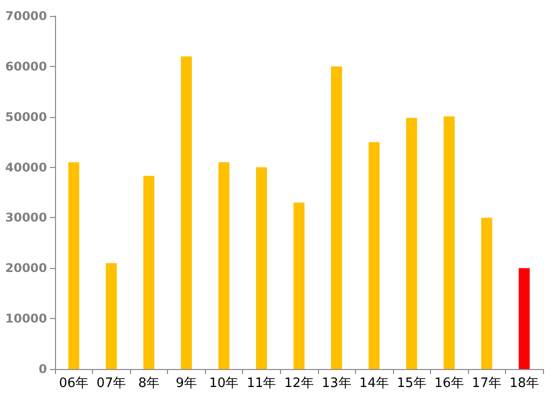  What do you see at coordinates (26, 66) in the screenshot?
I see `y-tick-label: 60000` at bounding box center [26, 66].